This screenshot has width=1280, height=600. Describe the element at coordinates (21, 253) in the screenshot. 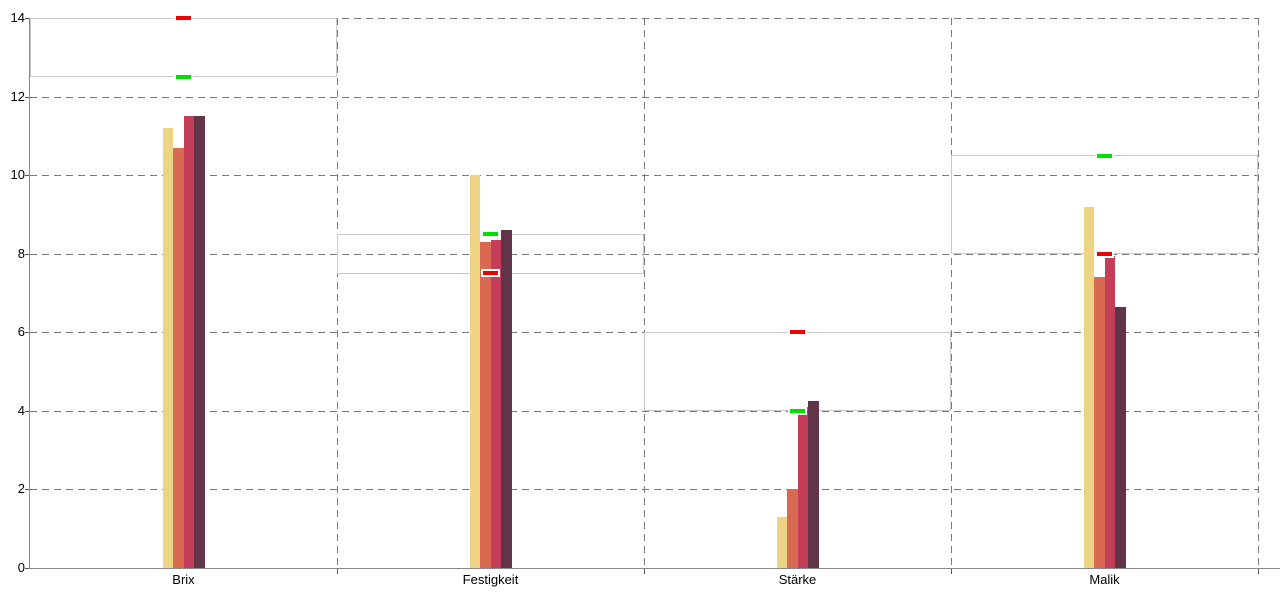

I see `y-axis-label: 8` at that location.